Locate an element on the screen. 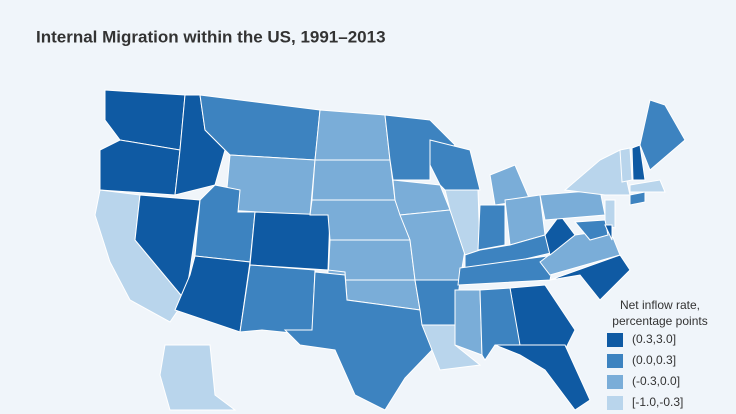 Image resolution: width=736 pixels, height=414 pixels. legend-title: Net inflow rate, is located at coordinates (660, 305).